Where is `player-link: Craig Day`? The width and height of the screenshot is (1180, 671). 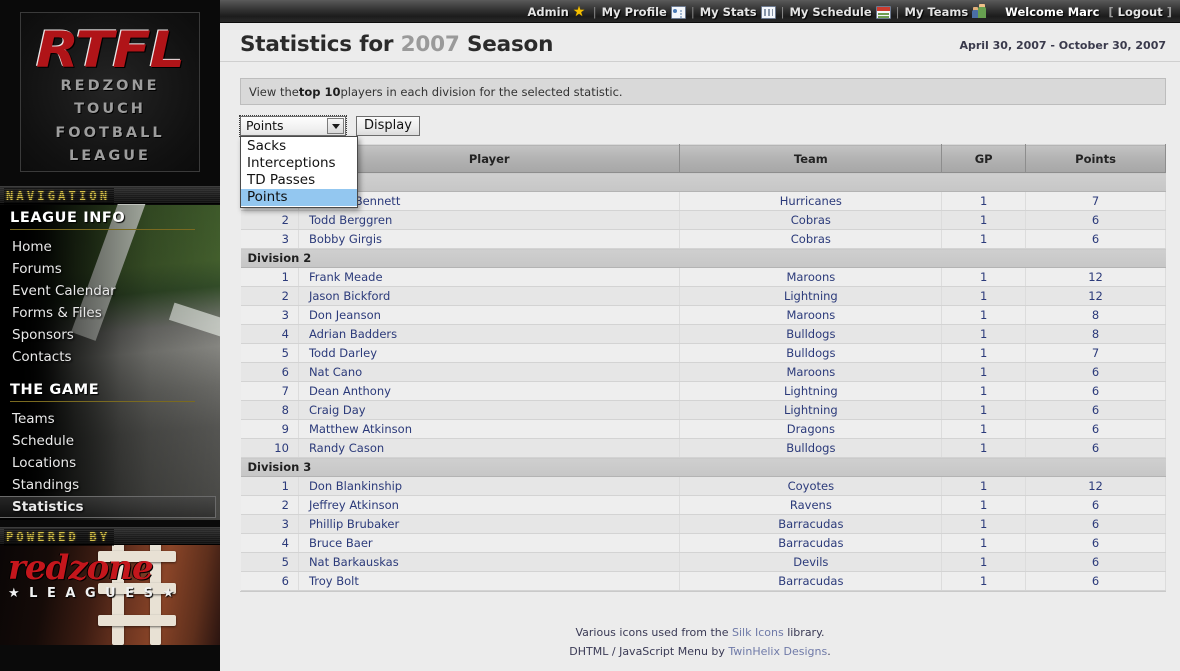
player-link: Craig Day is located at coordinates (337, 410).